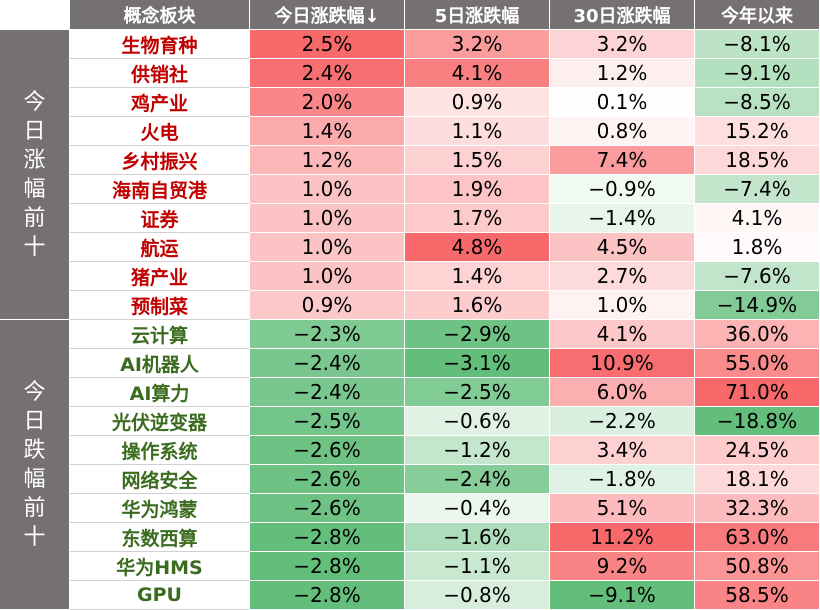 This screenshot has height=610, width=820. Describe the element at coordinates (757, 305) in the screenshot. I see `value-cell: −14.9%` at that location.